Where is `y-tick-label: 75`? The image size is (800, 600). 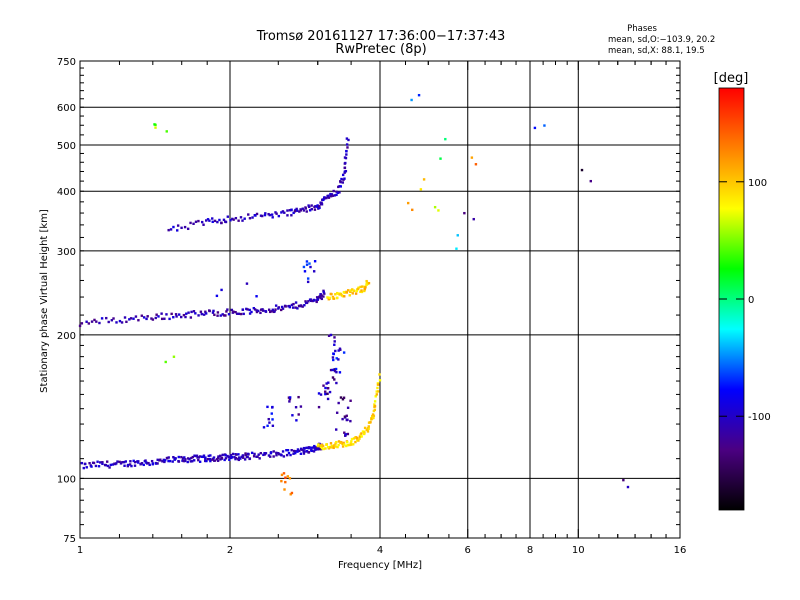
y-tick-label: 75 is located at coordinates (69, 539).